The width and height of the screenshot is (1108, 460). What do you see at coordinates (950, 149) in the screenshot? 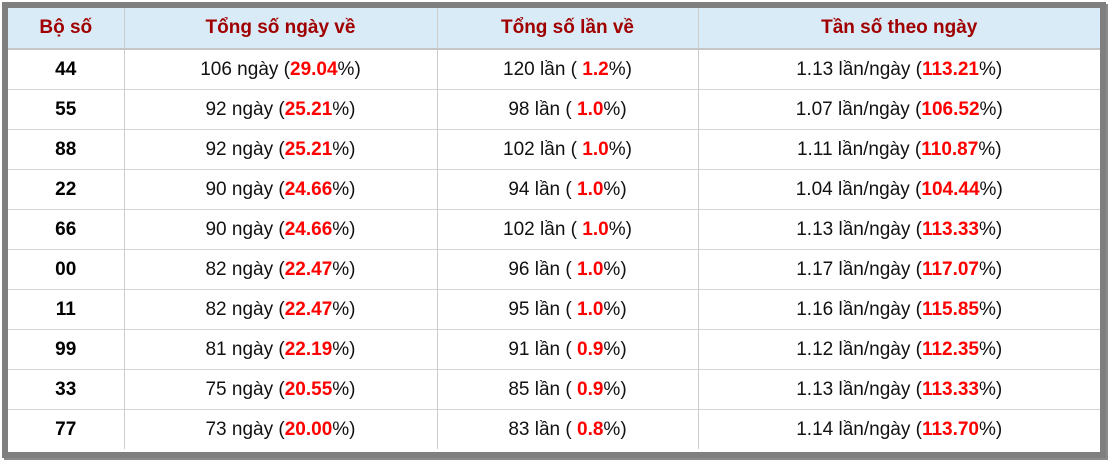
I see `frequency-percent: 110.87` at bounding box center [950, 149].